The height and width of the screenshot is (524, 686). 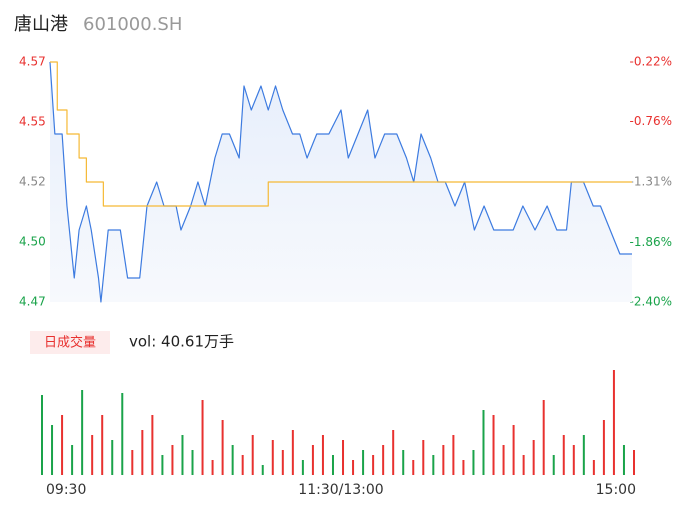 I want to click on legend-label: 日成交量, so click(x=70, y=343).